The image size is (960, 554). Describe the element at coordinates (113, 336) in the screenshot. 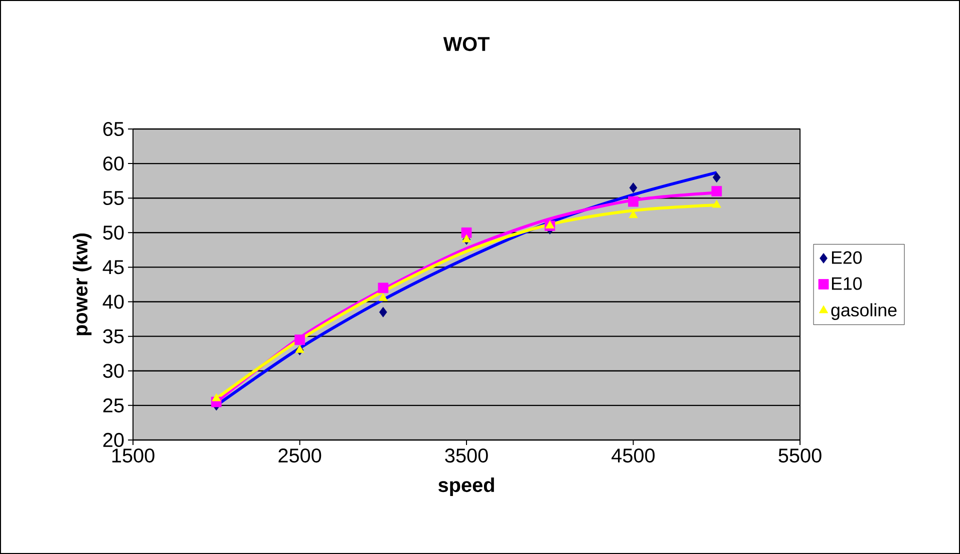

I see `y-tick-label: 35` at that location.